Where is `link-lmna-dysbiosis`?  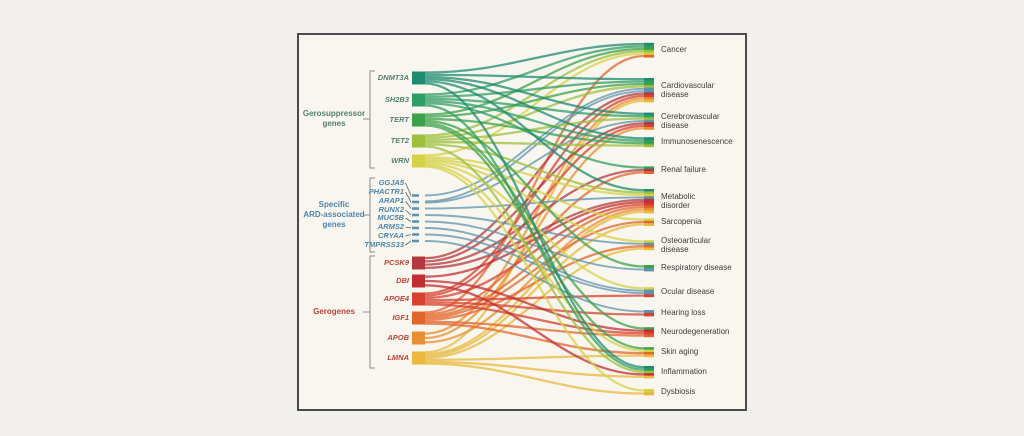
link-lmna-dysbiosis is located at coordinates (534, 378).